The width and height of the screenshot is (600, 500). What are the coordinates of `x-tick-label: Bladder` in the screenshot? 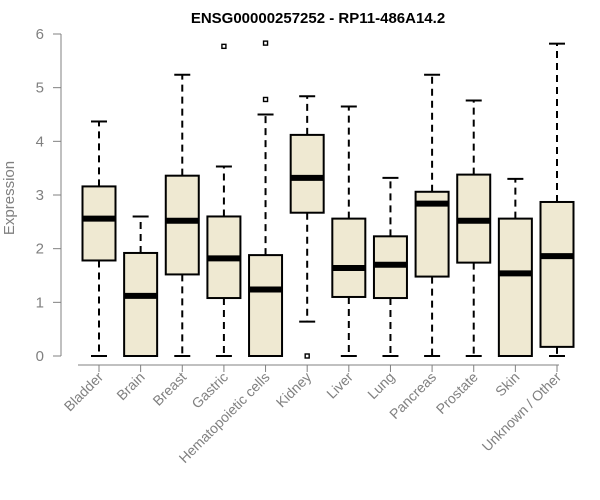 It's located at (84, 392).